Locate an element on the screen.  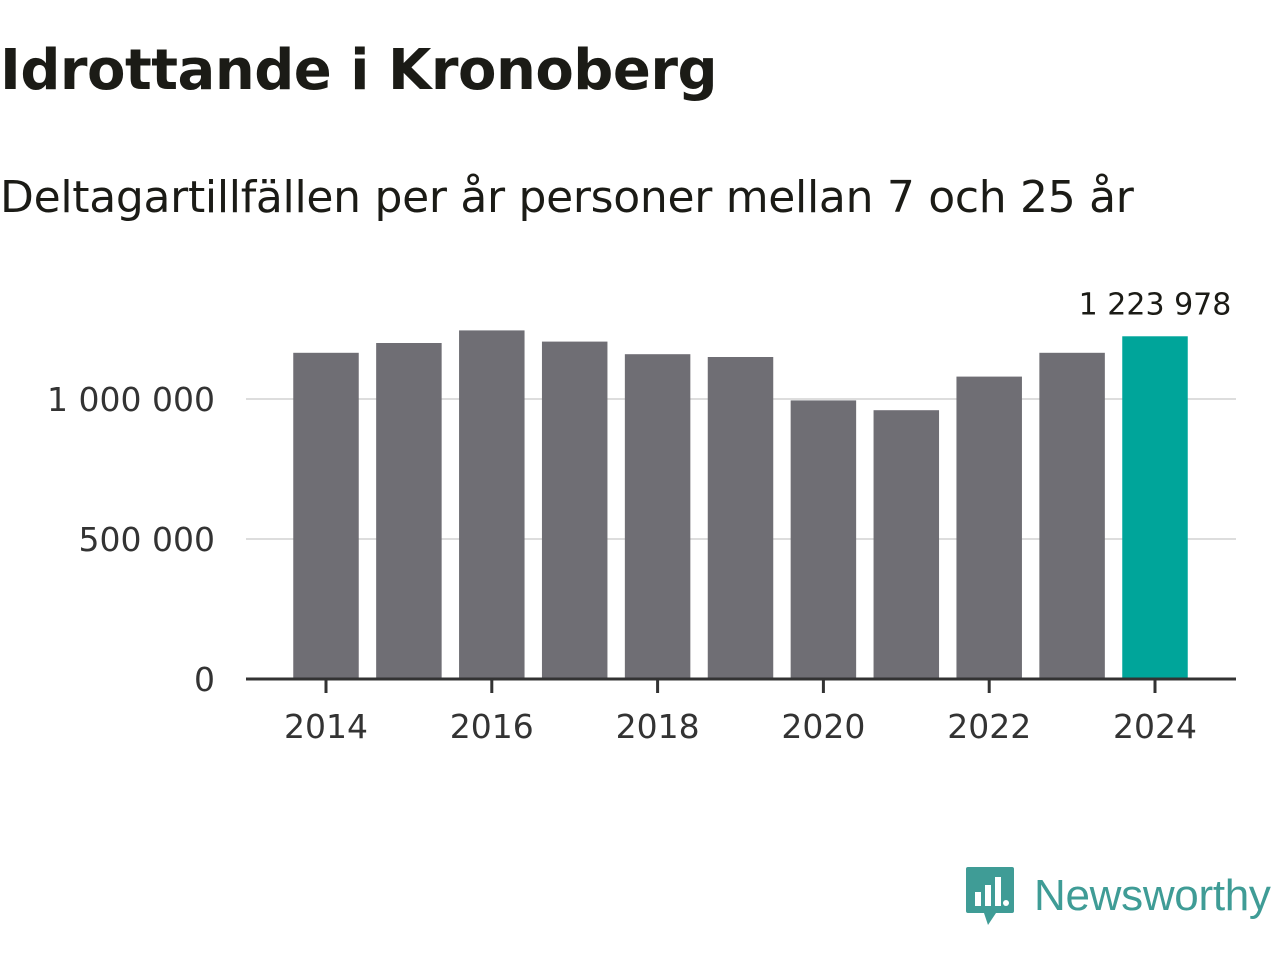
bar-2019 is located at coordinates (740, 518).